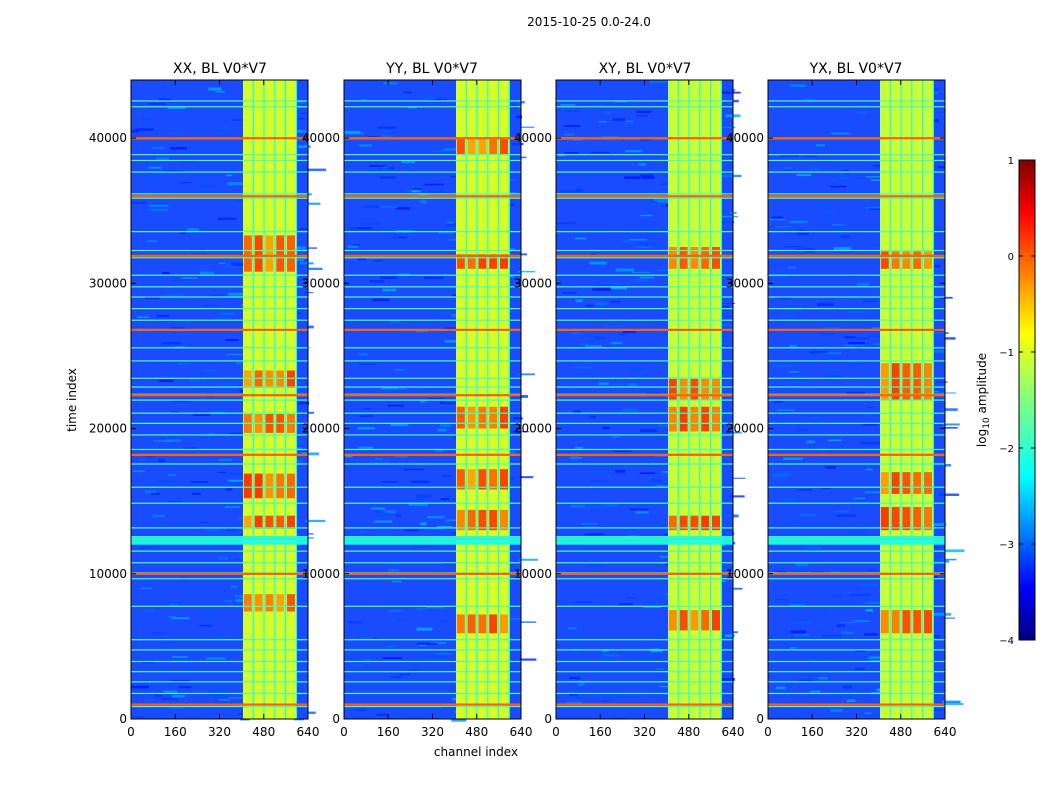 The height and width of the screenshot is (800, 1050). Describe the element at coordinates (1006, 545) in the screenshot. I see `colorbar-tick-label: −3` at that location.